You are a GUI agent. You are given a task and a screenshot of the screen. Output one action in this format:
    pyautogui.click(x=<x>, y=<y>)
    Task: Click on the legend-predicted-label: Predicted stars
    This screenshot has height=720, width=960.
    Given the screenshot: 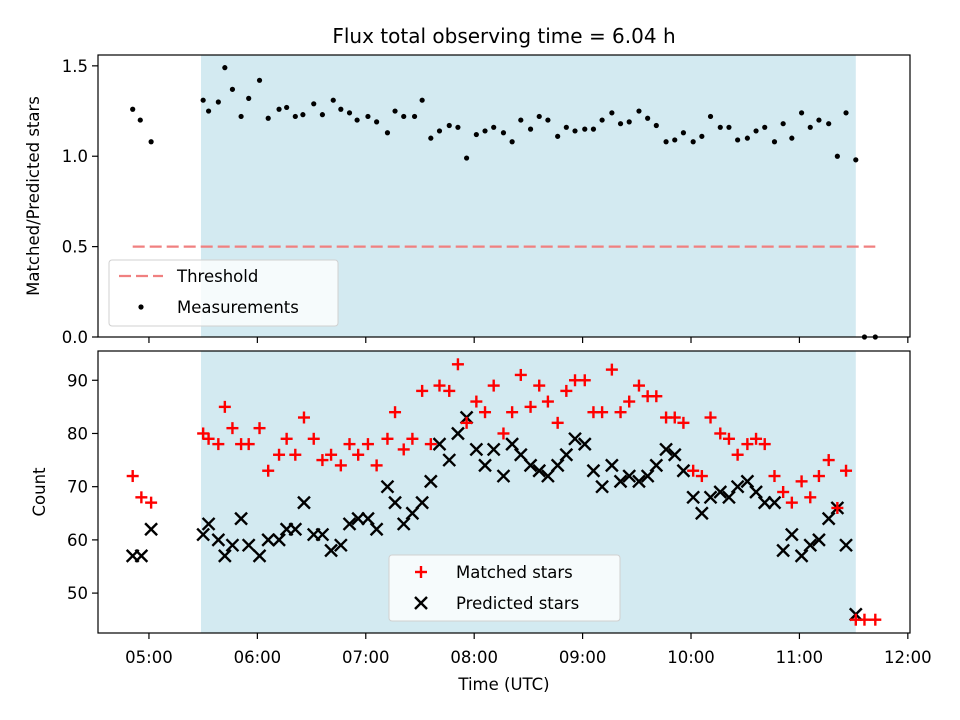 What is the action you would take?
    pyautogui.click(x=517, y=603)
    